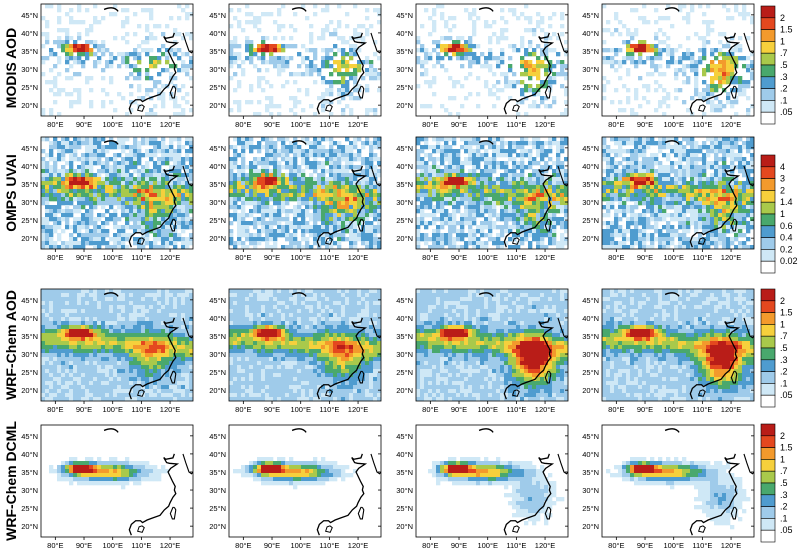 Image resolution: width=800 pixels, height=549 pixels. I want to click on colorbar-label: 0.6, so click(786, 226).